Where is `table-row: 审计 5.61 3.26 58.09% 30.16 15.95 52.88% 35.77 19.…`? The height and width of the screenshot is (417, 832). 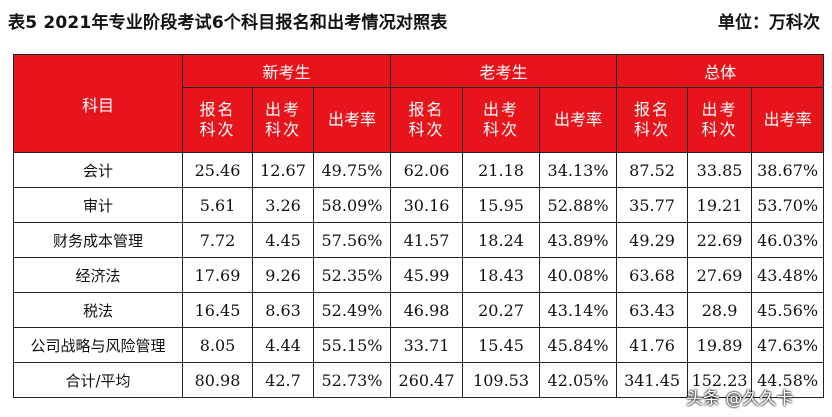 table-row: 审计 5.61 3.26 58.09% 30.16 15.95 52.88% 35.77 19.… is located at coordinates (419, 205).